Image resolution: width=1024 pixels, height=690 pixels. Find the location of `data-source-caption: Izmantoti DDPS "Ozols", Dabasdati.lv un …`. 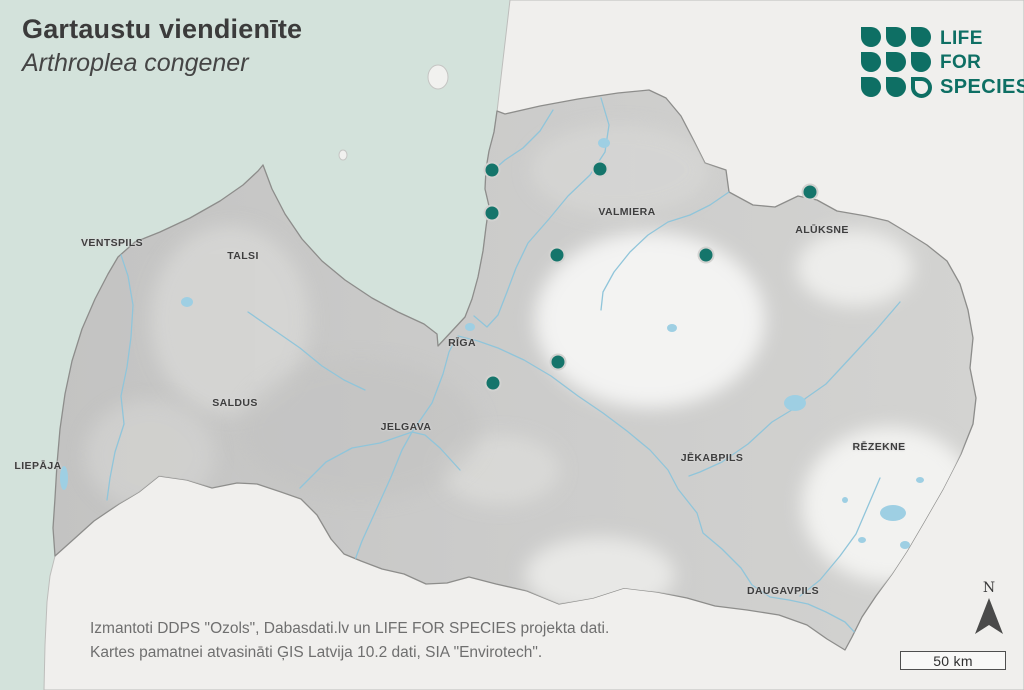

data-source-caption: Izmantoti DDPS "Ozols", Dabasdati.lv un … is located at coordinates (349, 641).